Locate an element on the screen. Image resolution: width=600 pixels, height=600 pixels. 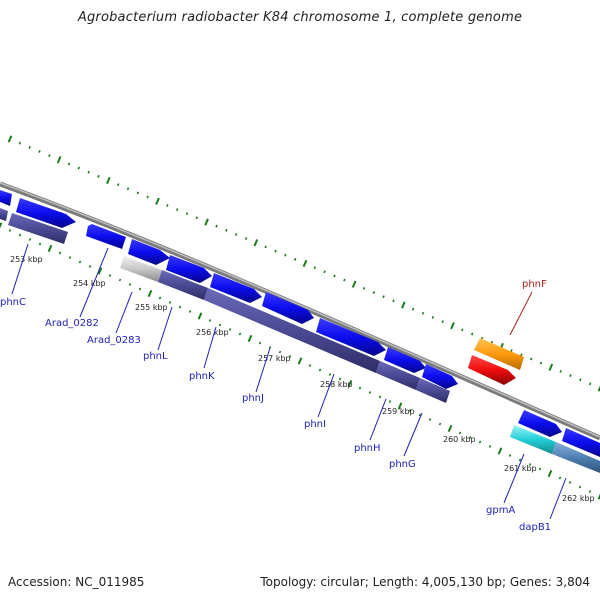
gene-arrow-phnF-orange is located at coordinates (499, 354).